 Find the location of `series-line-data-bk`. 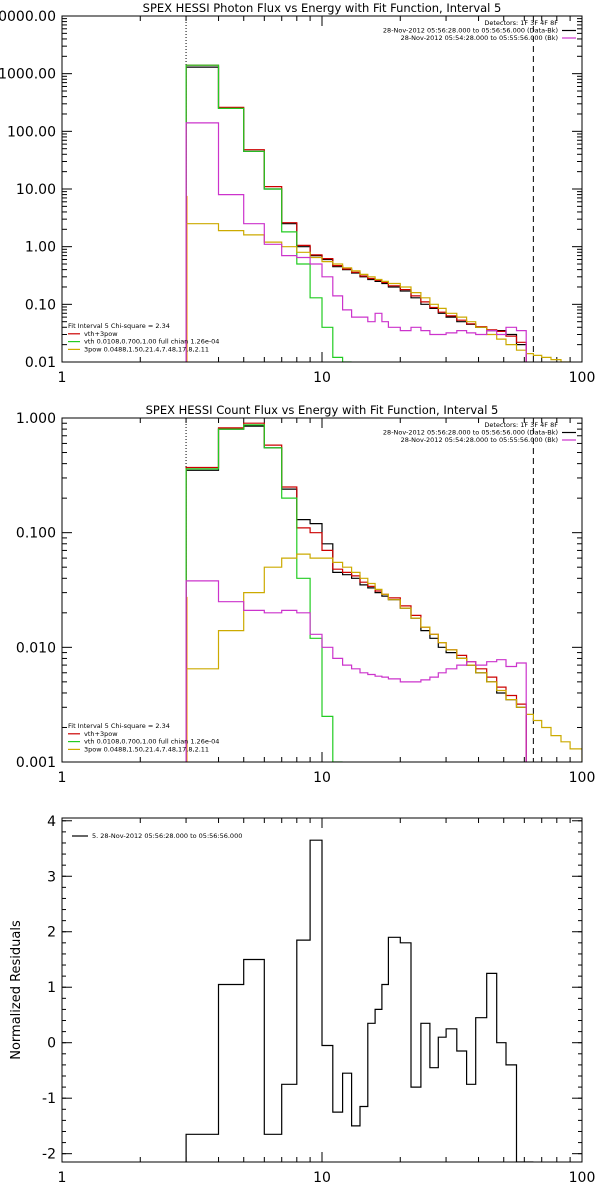

series-line-data-bk is located at coordinates (356, 214).